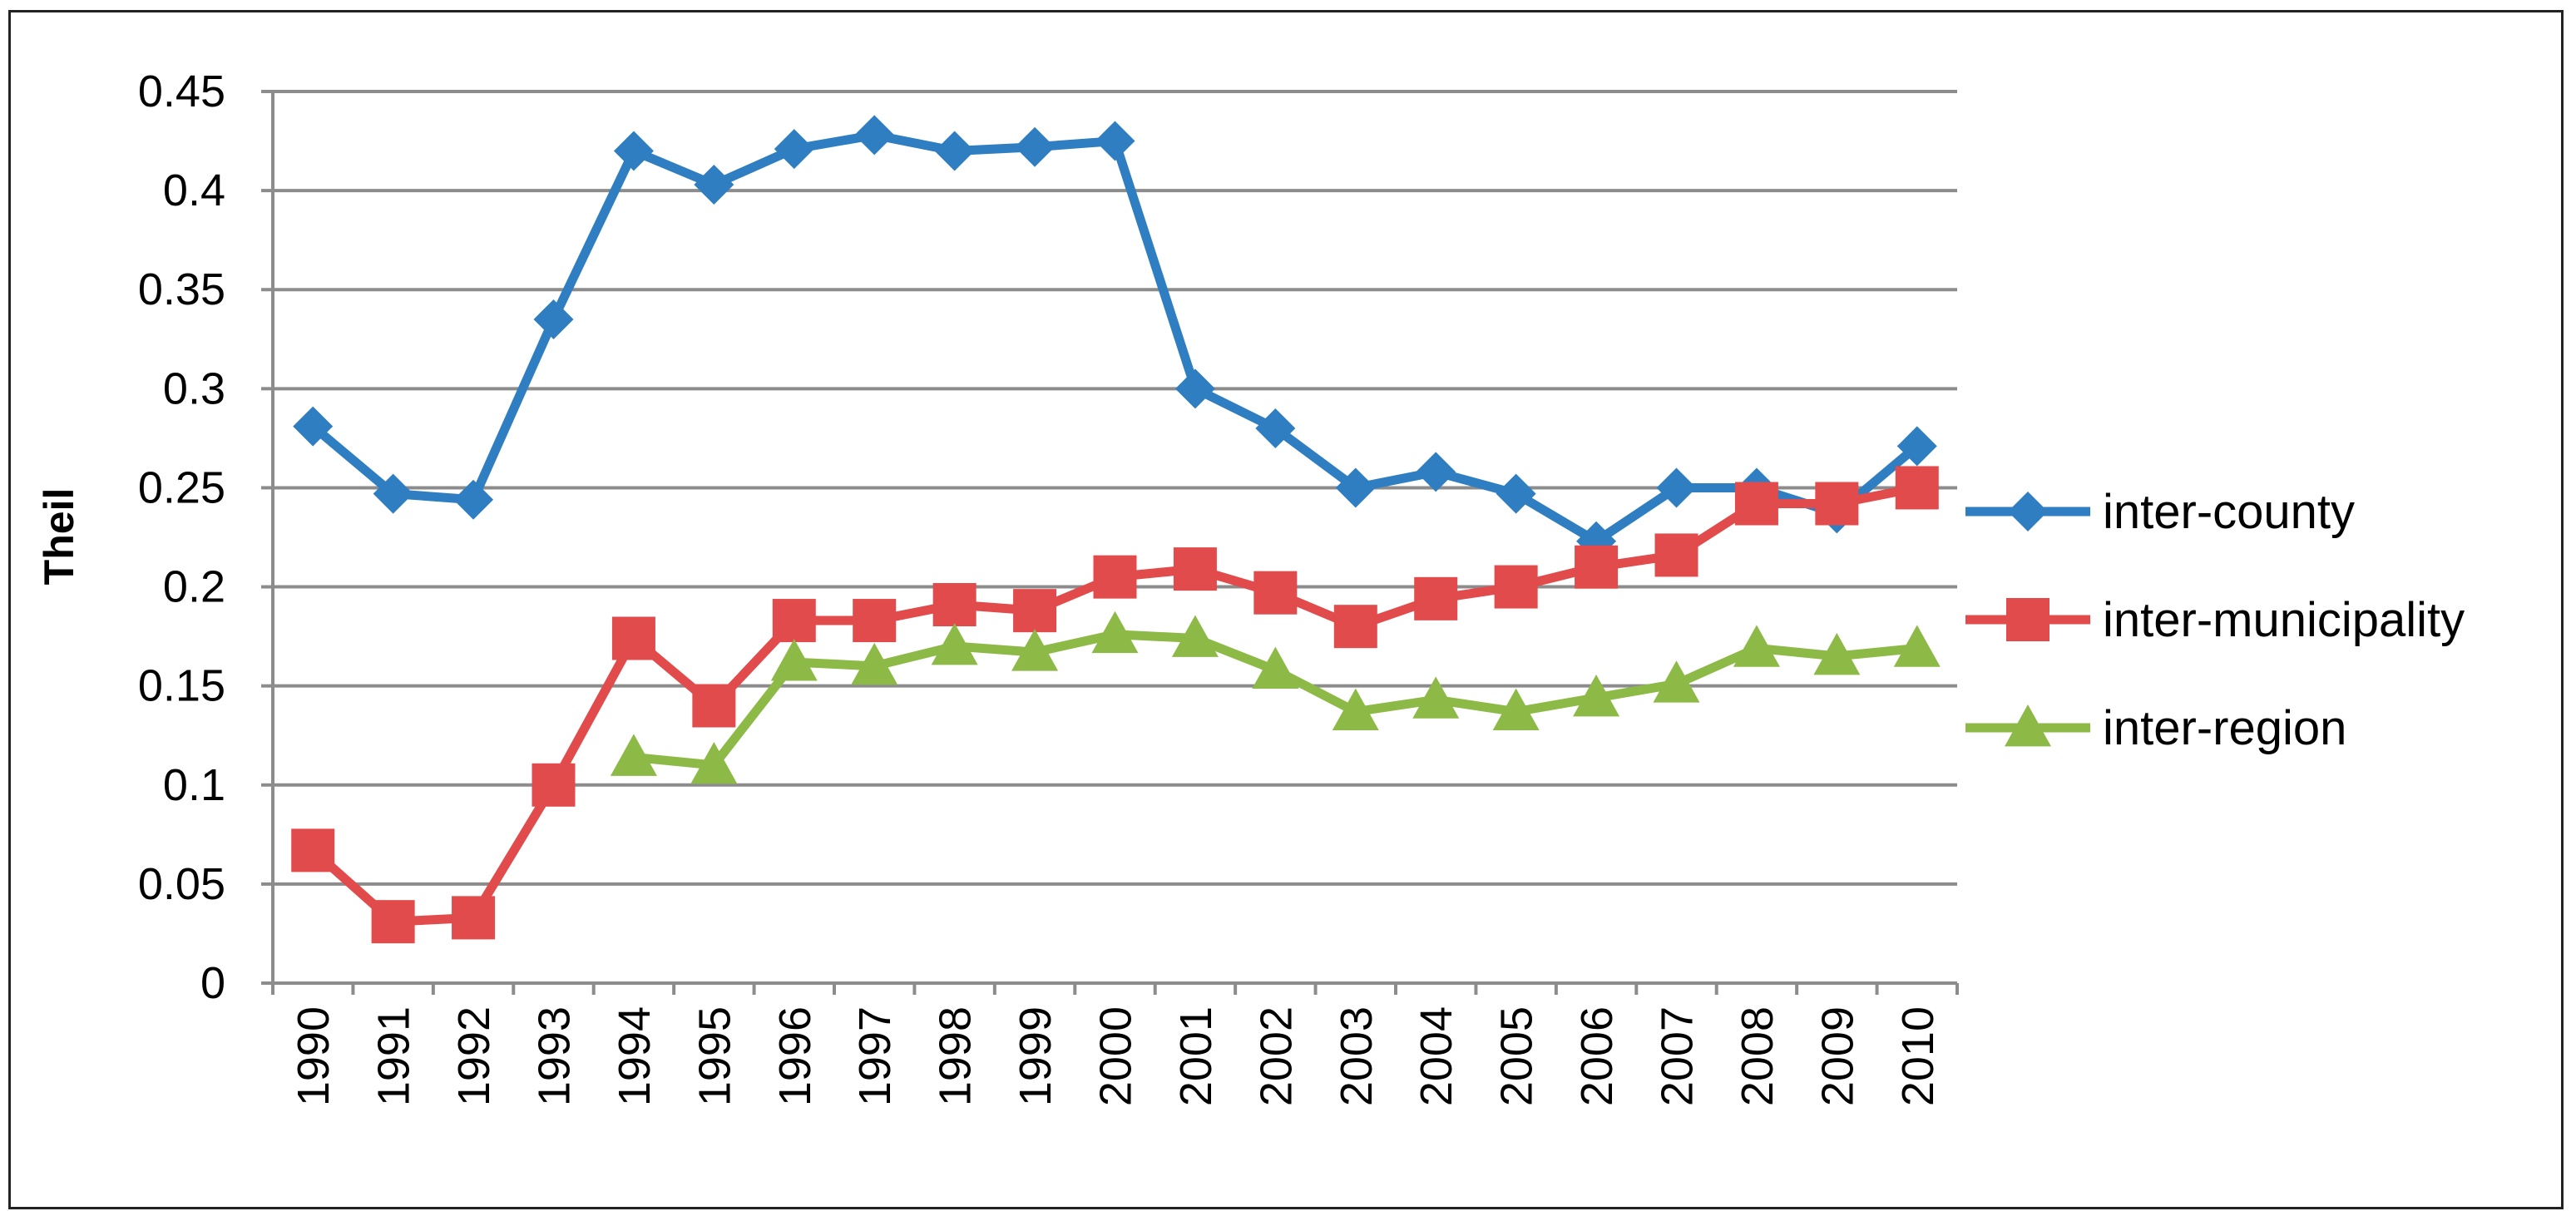  Describe the element at coordinates (194, 190) in the screenshot. I see `y-tick-label: 0.4` at that location.